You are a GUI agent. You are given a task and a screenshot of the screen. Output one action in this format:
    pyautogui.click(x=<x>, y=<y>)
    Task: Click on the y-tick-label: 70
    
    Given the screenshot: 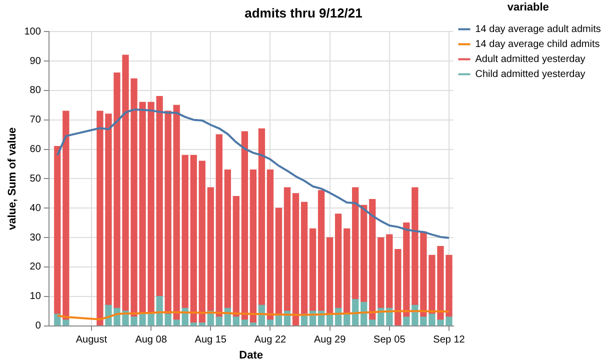 What is the action you would take?
    pyautogui.click(x=36, y=120)
    